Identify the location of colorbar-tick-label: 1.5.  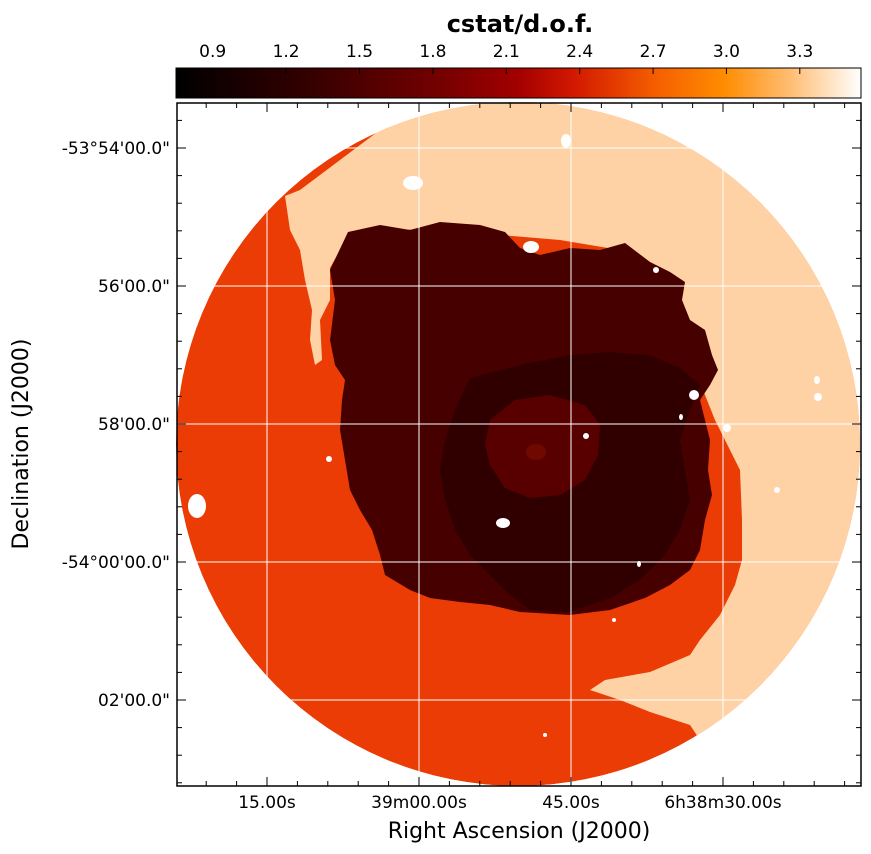
(359, 52).